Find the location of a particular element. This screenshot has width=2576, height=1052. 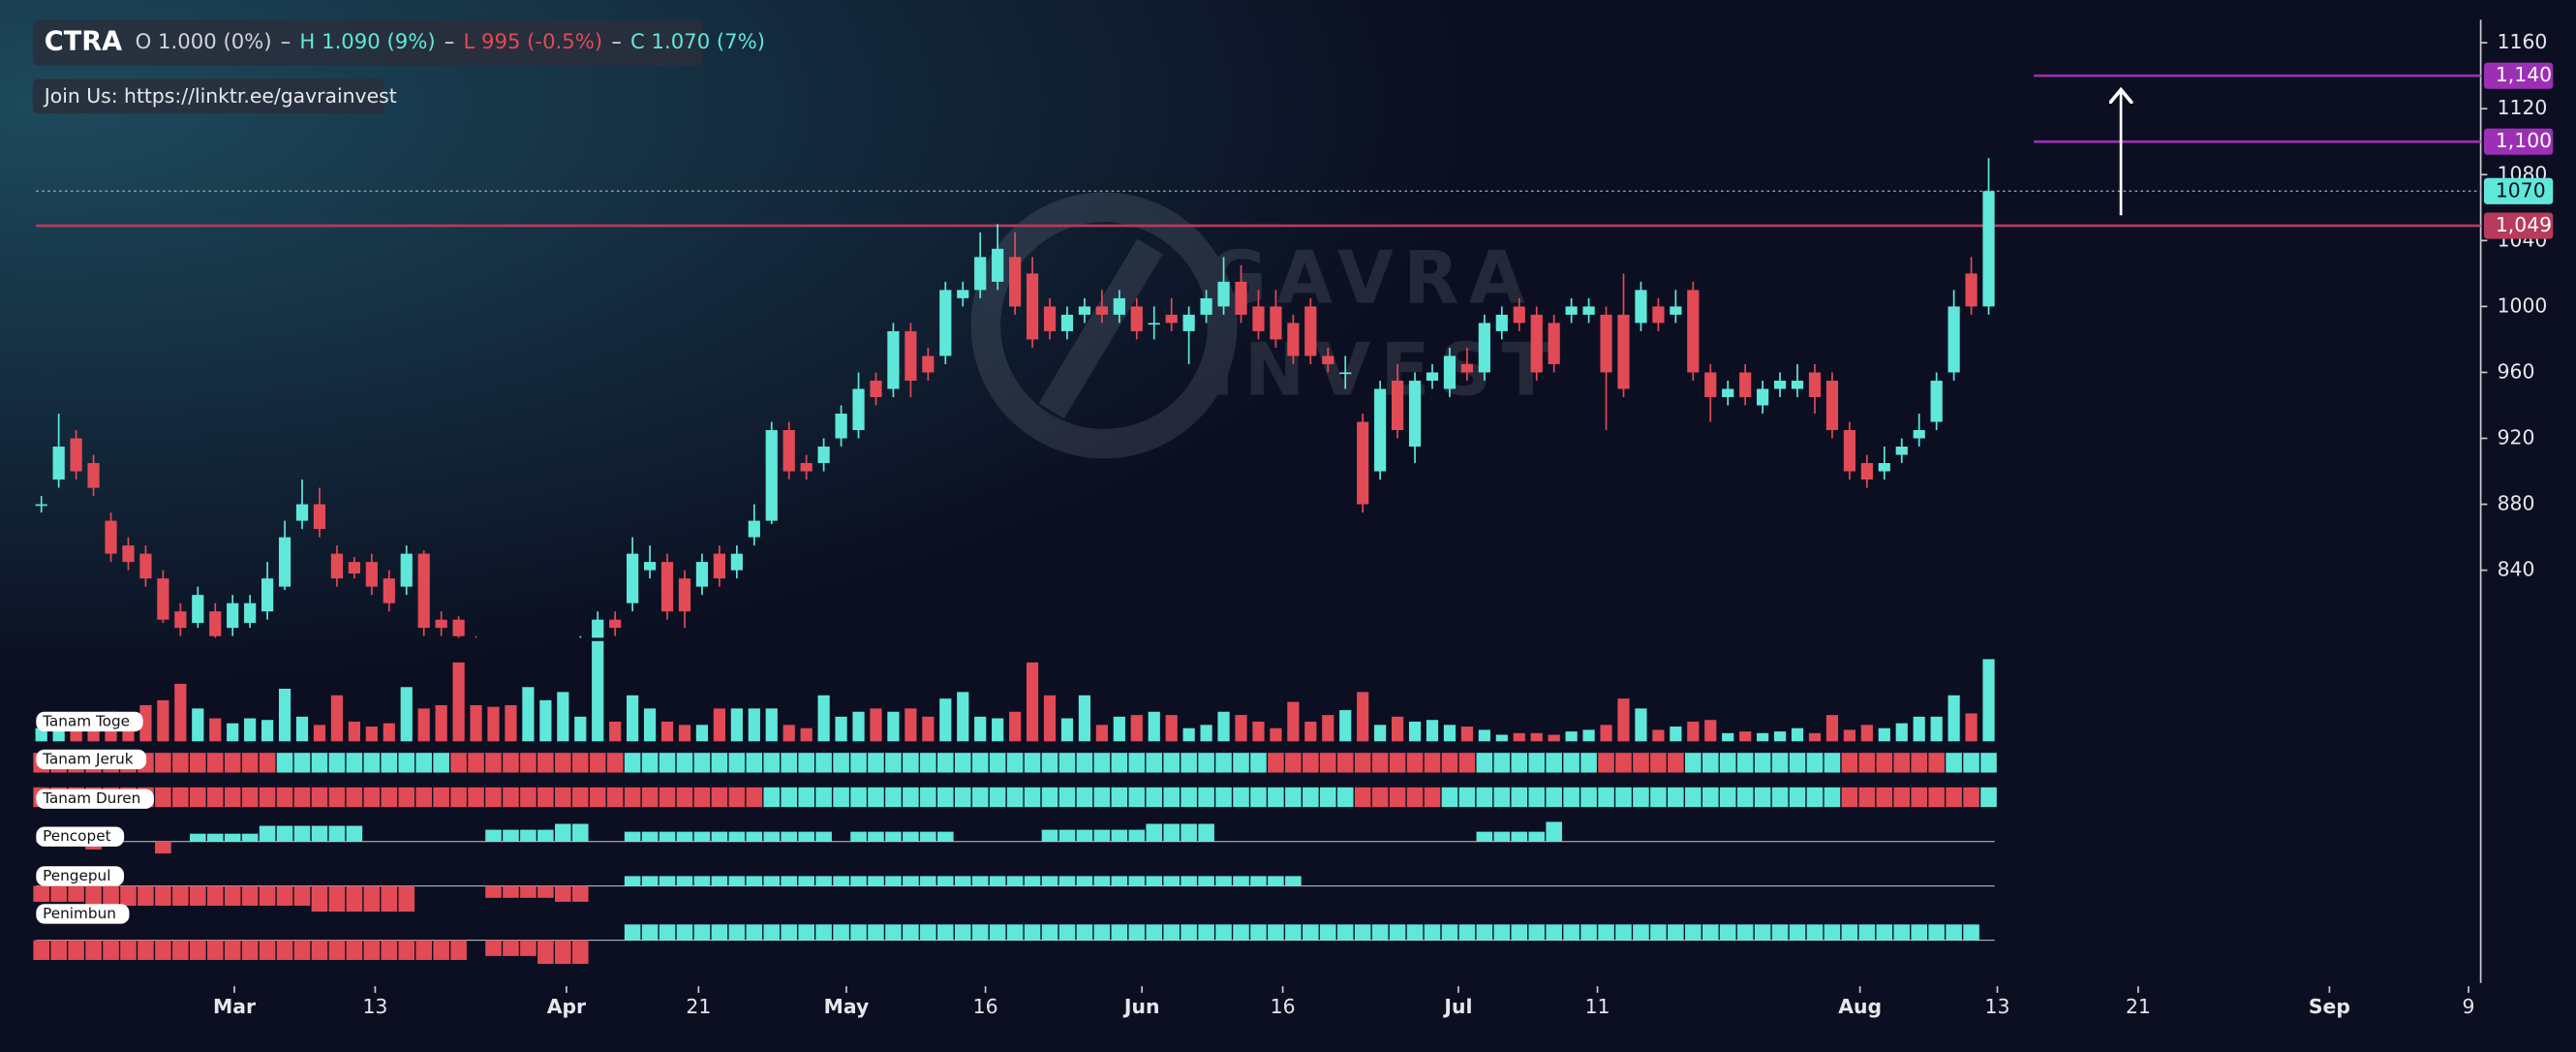

x-tick-label: May is located at coordinates (847, 1006).